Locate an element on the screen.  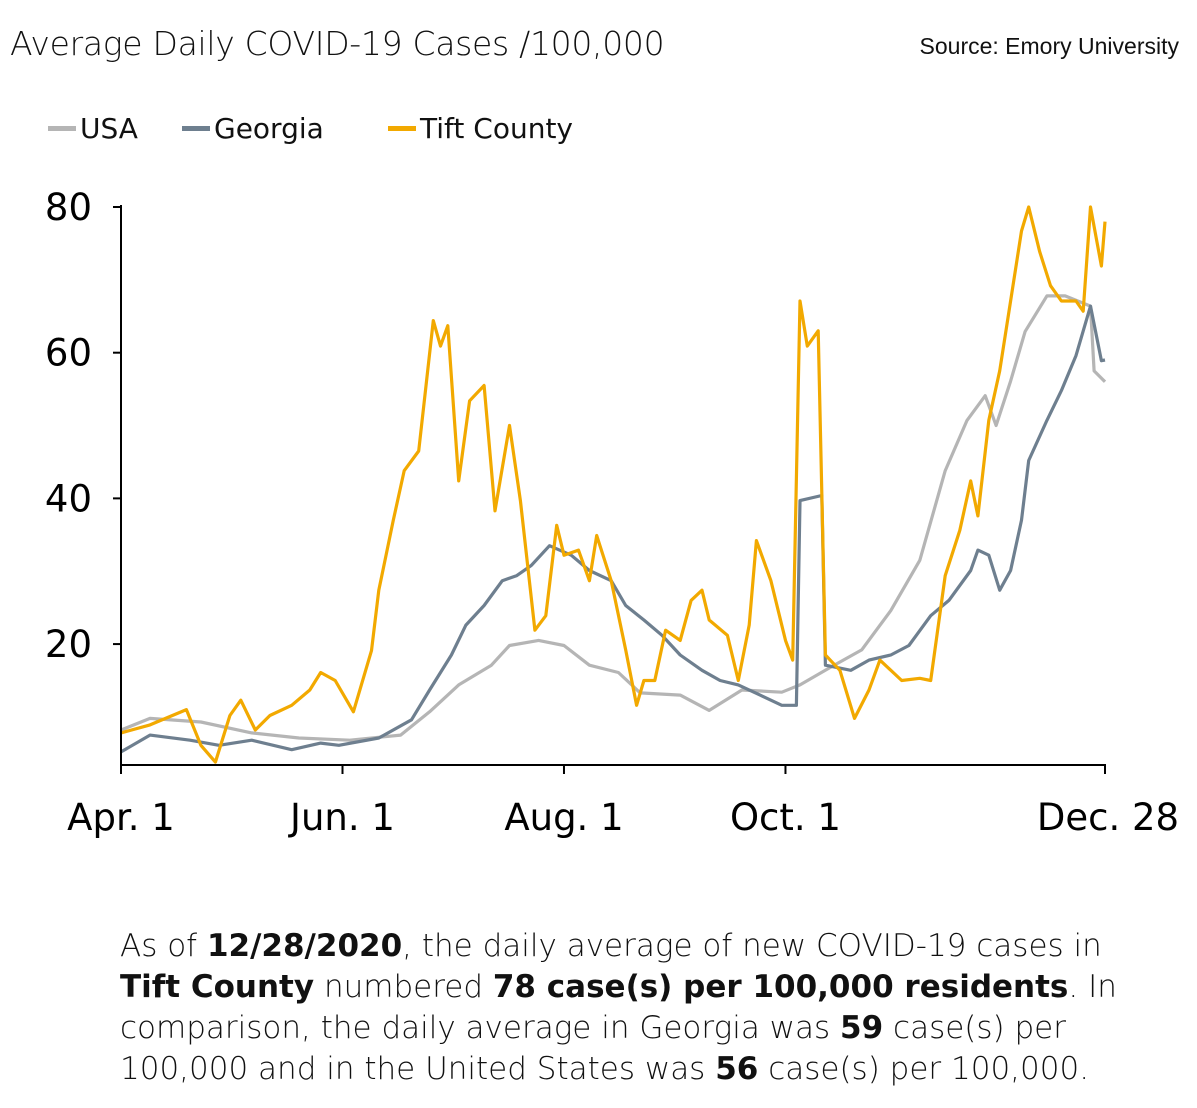
summary-county: Tift County is located at coordinates (217, 987).